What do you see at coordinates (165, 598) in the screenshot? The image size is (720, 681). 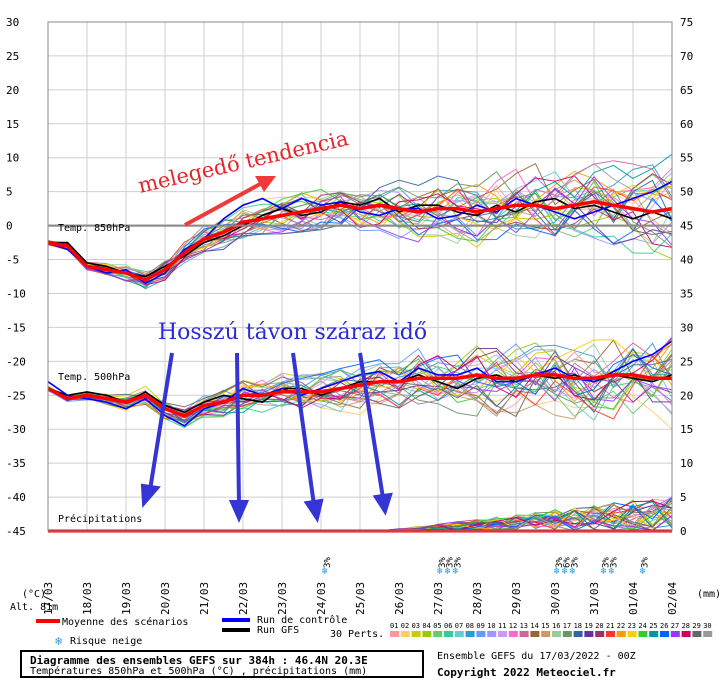 I see `x-tick-label: 20/03` at bounding box center [165, 598].